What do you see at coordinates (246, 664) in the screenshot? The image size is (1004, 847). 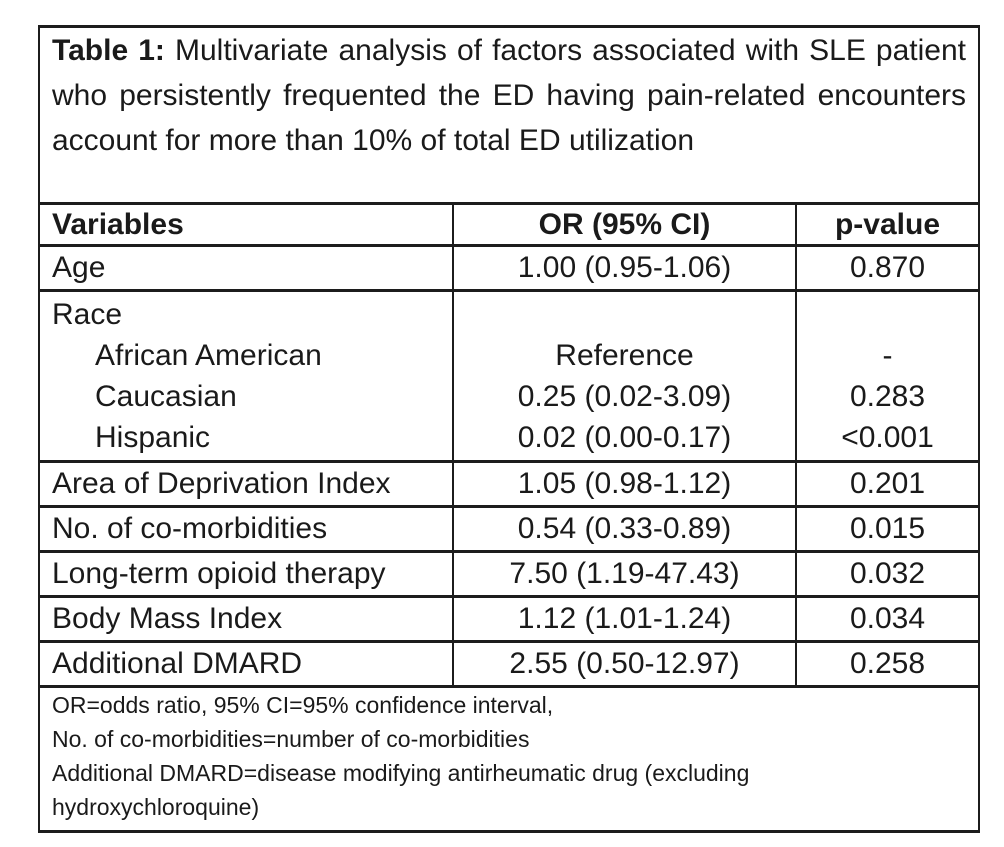 I see `cell-variable: Additional DMARD` at bounding box center [246, 664].